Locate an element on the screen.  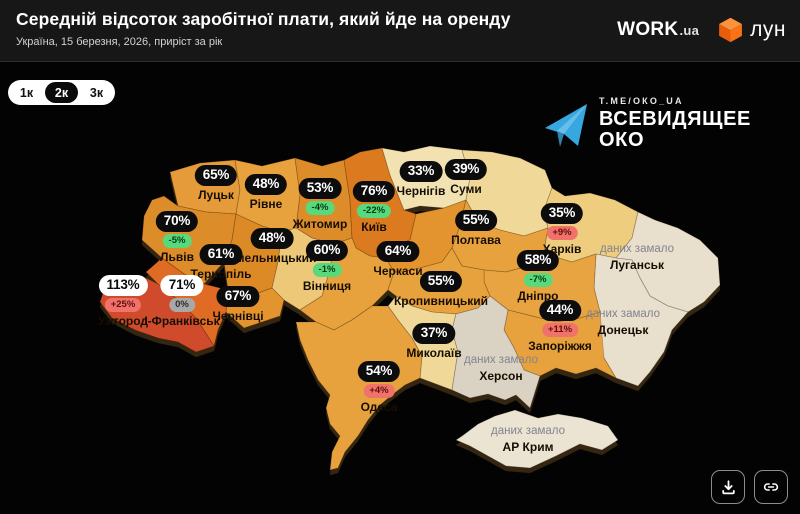
watermark-title-line1: ВСЕВИДЯЩЕЕ is located at coordinates (675, 119).